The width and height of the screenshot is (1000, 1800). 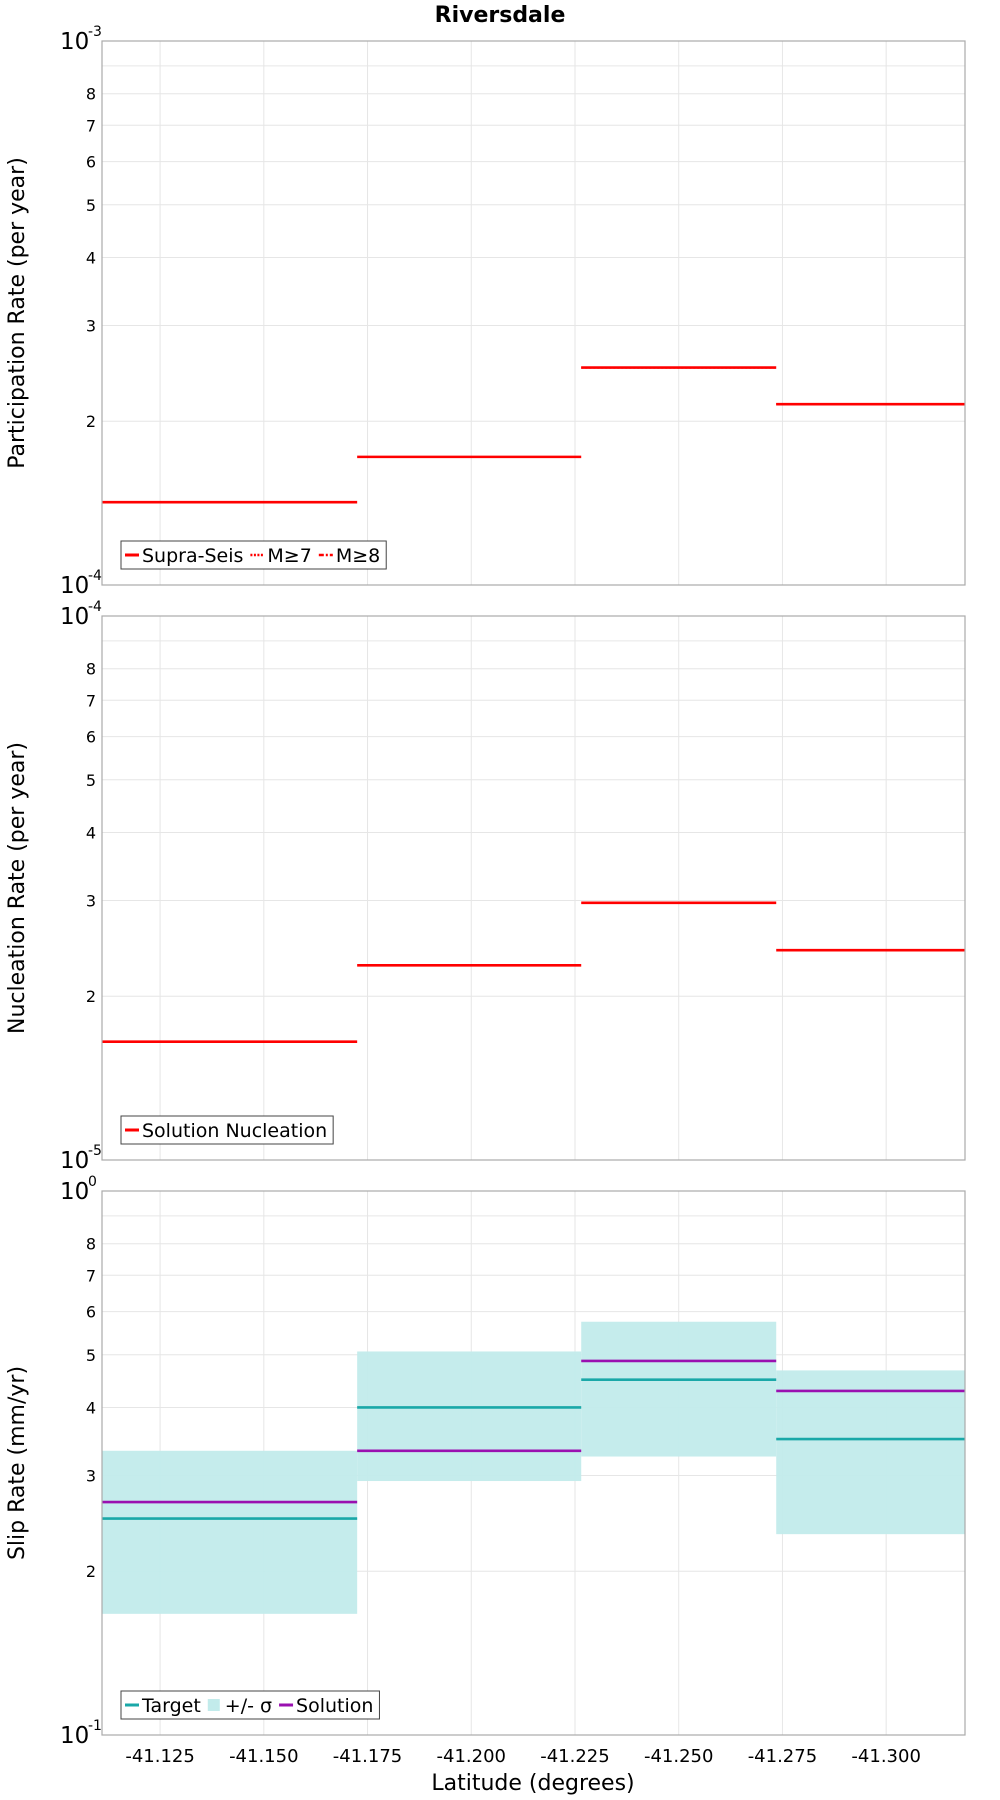 I want to click on legend: Target +/- σ Solution, so click(x=250, y=1705).